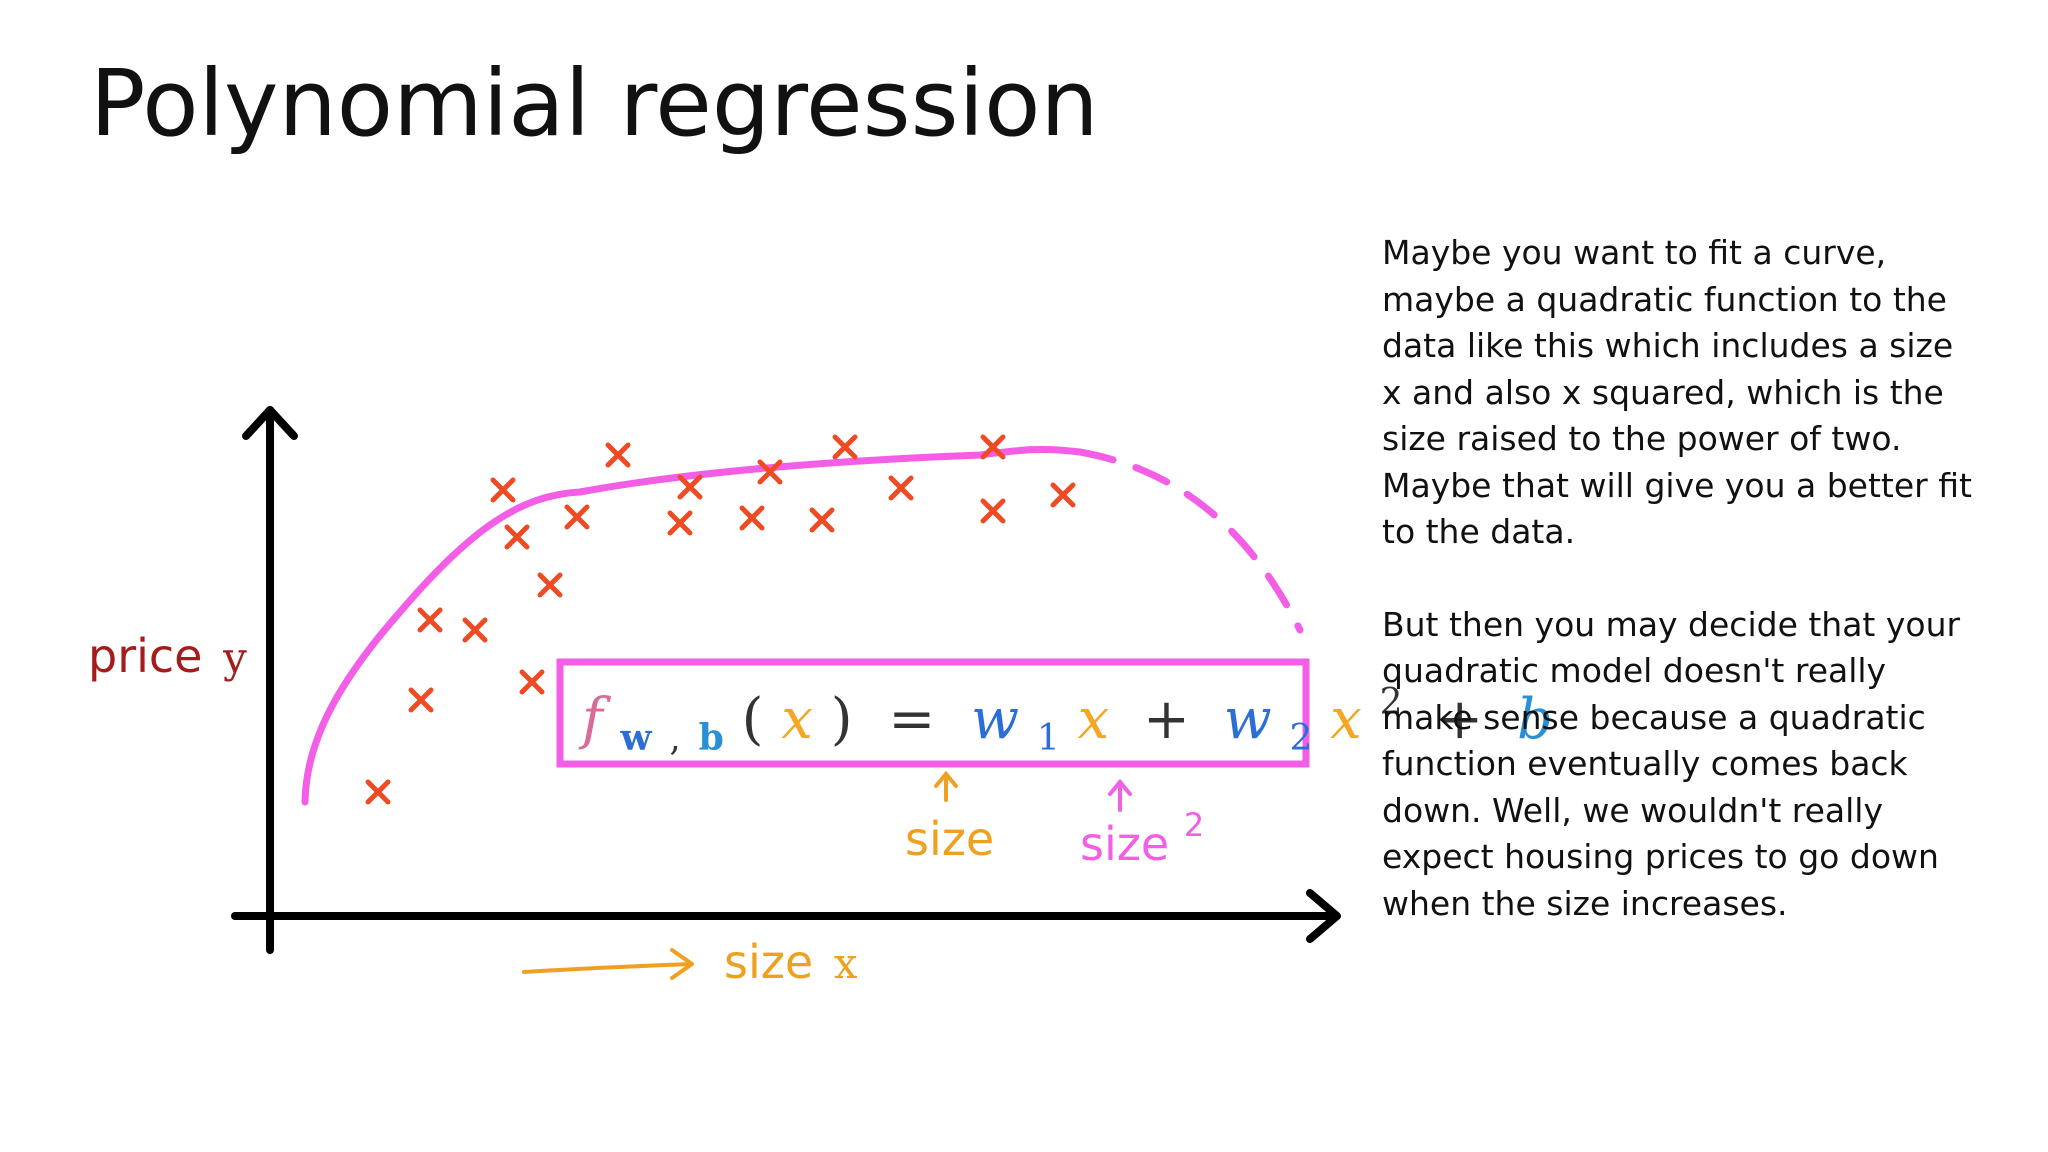  Describe the element at coordinates (234, 657) in the screenshot. I see `y-axis-label-var: y` at that location.